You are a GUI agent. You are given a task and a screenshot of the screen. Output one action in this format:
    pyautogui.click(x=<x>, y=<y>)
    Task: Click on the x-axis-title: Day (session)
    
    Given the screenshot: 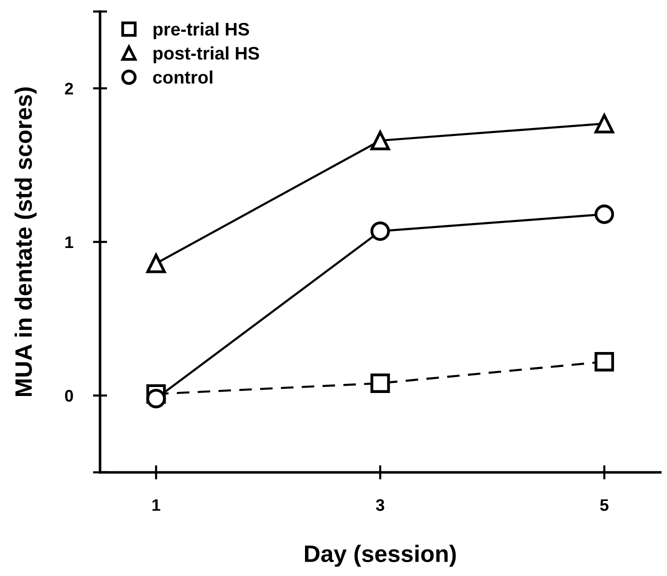 What is the action you would take?
    pyautogui.click(x=380, y=555)
    